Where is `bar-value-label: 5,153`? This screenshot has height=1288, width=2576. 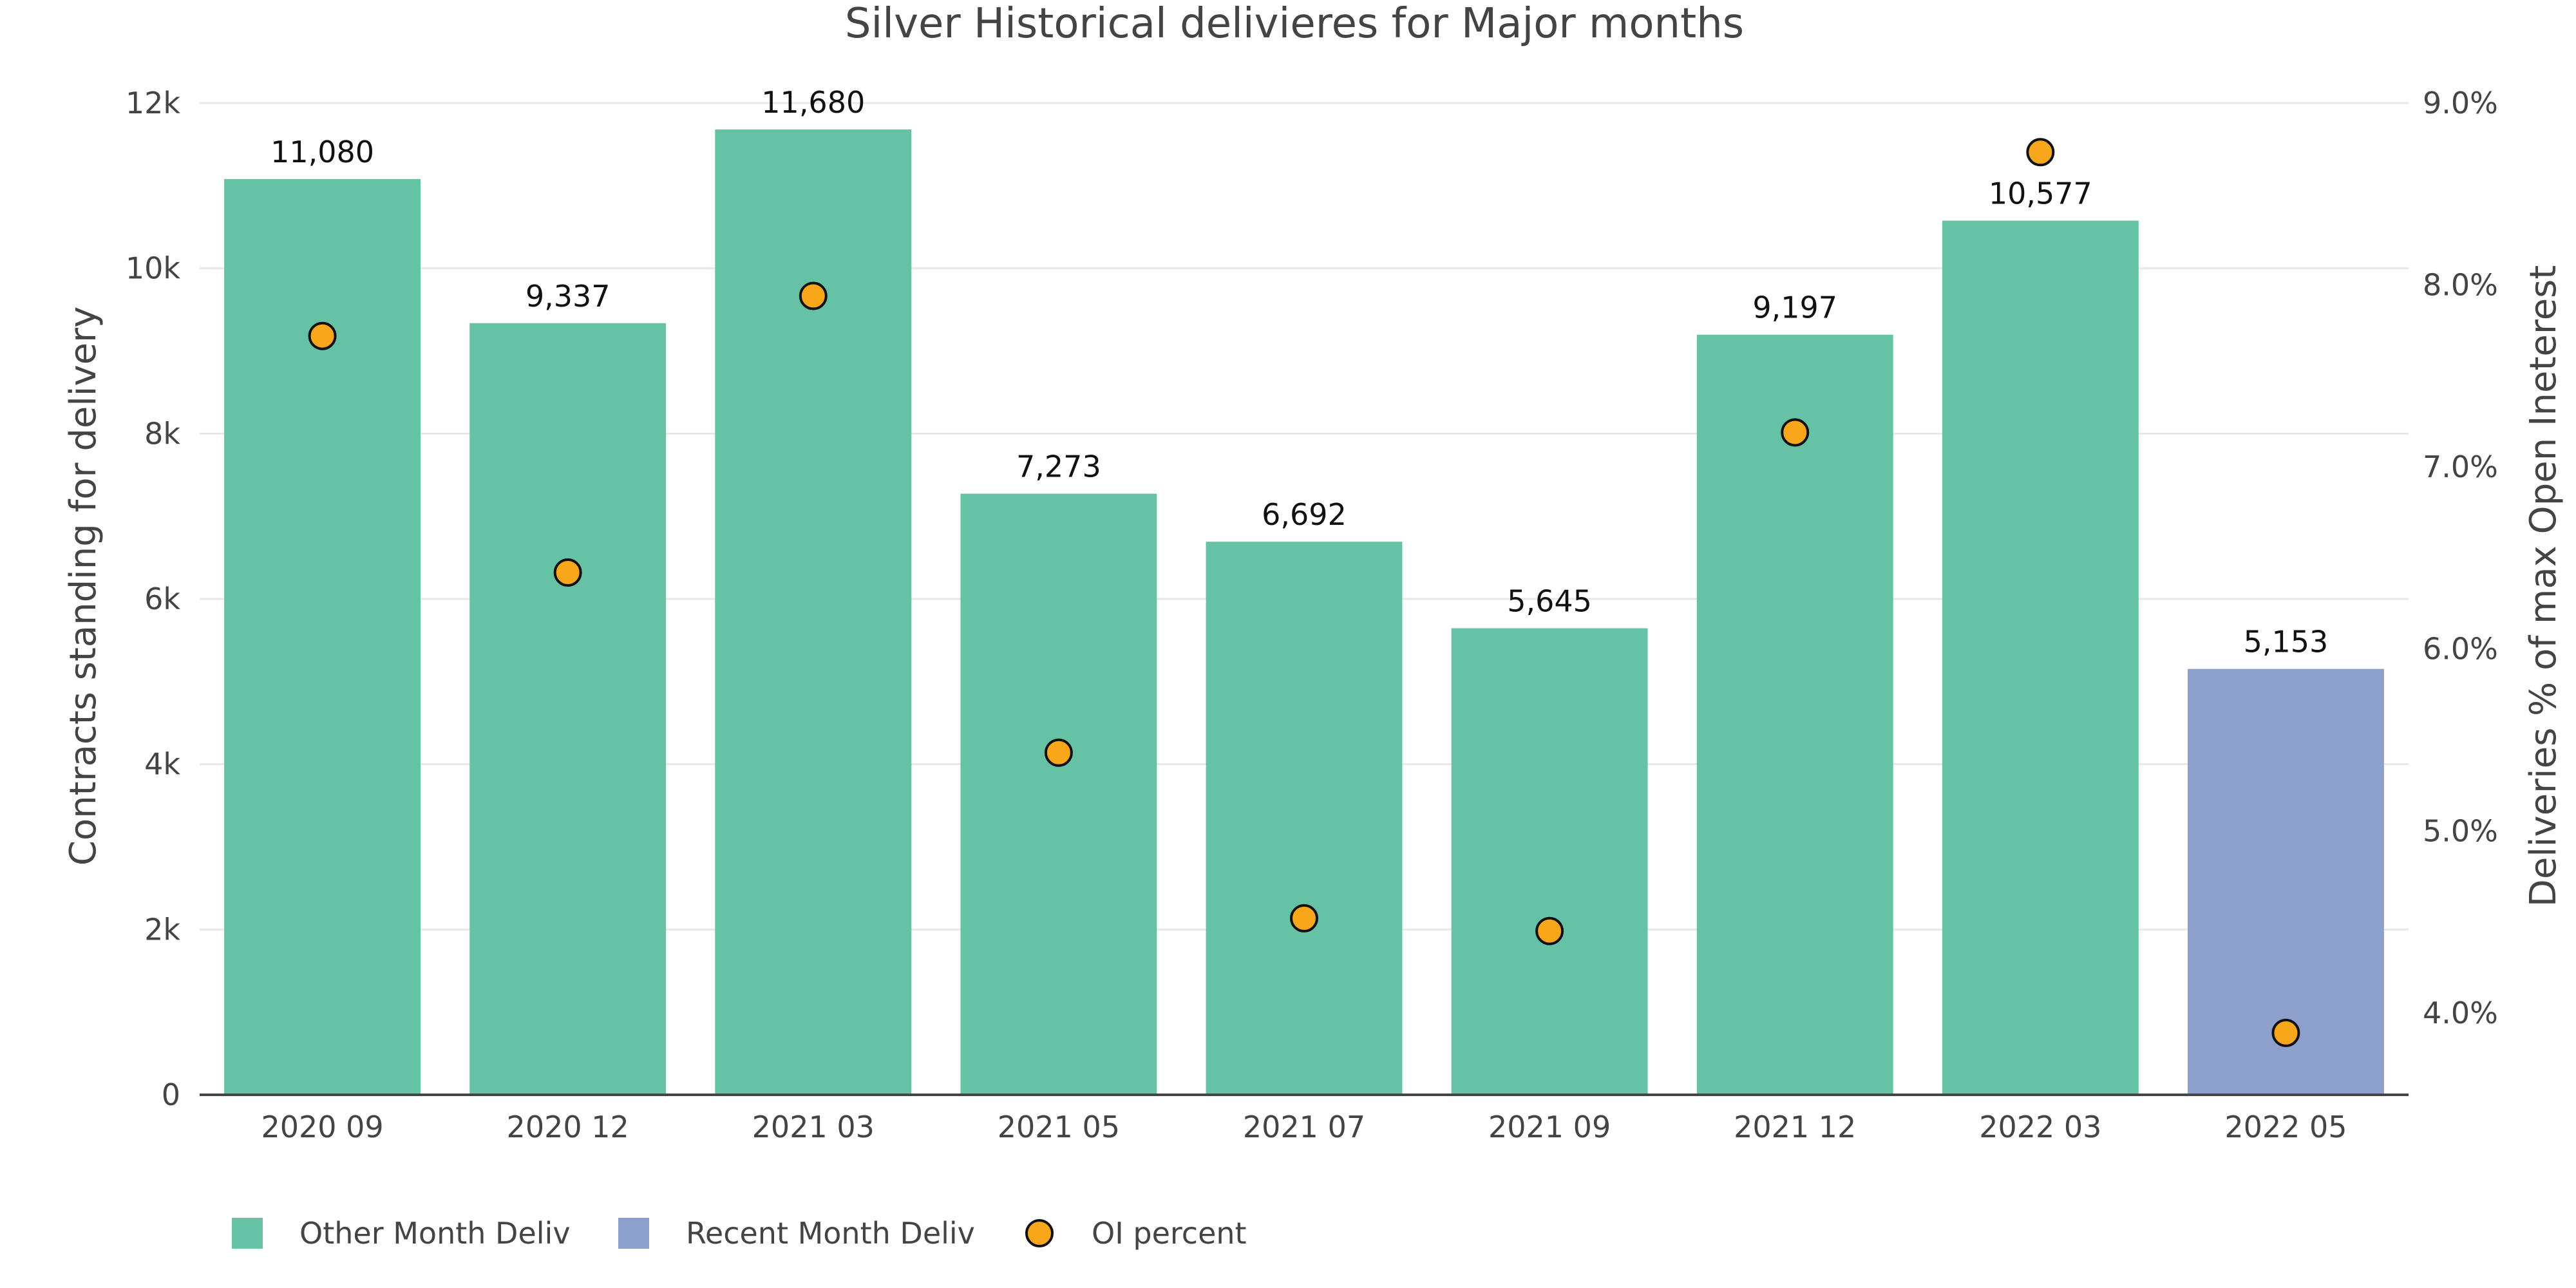
bar-value-label: 5,153 is located at coordinates (2286, 642).